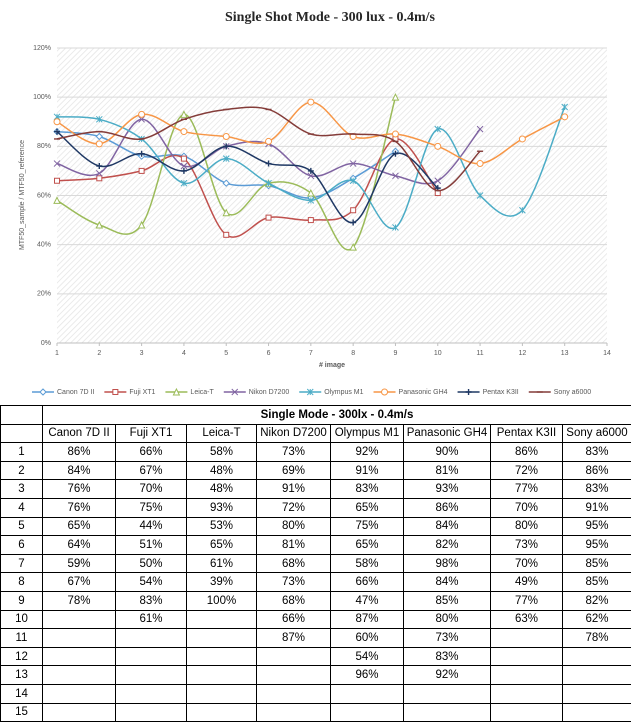  What do you see at coordinates (22, 470) in the screenshot?
I see `row-label: 2` at bounding box center [22, 470].